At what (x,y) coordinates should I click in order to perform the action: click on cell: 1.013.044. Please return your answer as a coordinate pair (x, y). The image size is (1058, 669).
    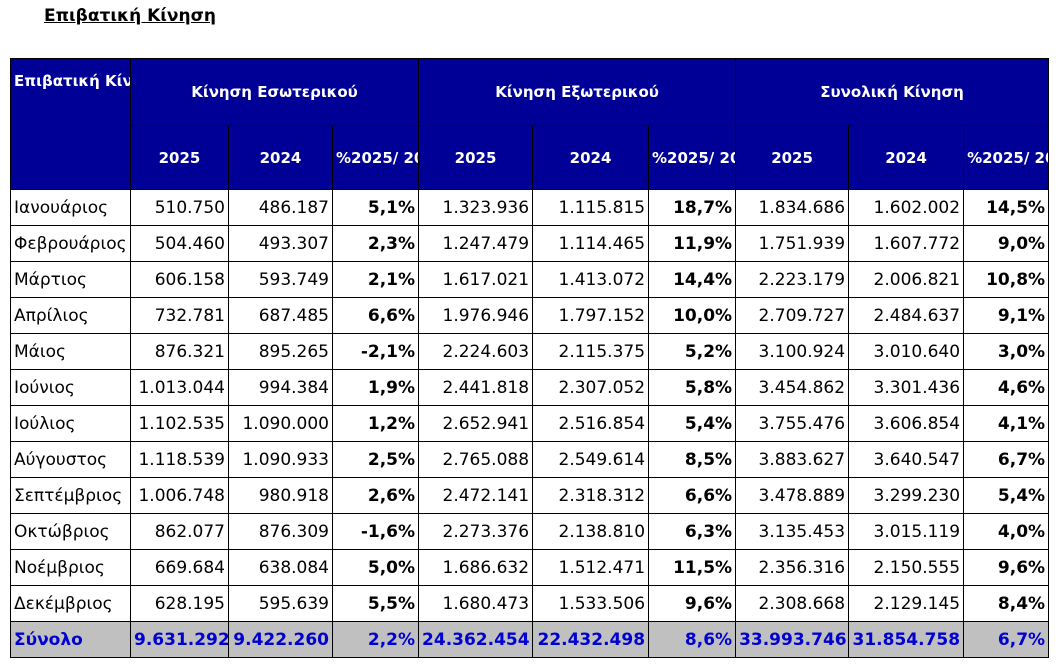
    Looking at the image, I should click on (179, 387).